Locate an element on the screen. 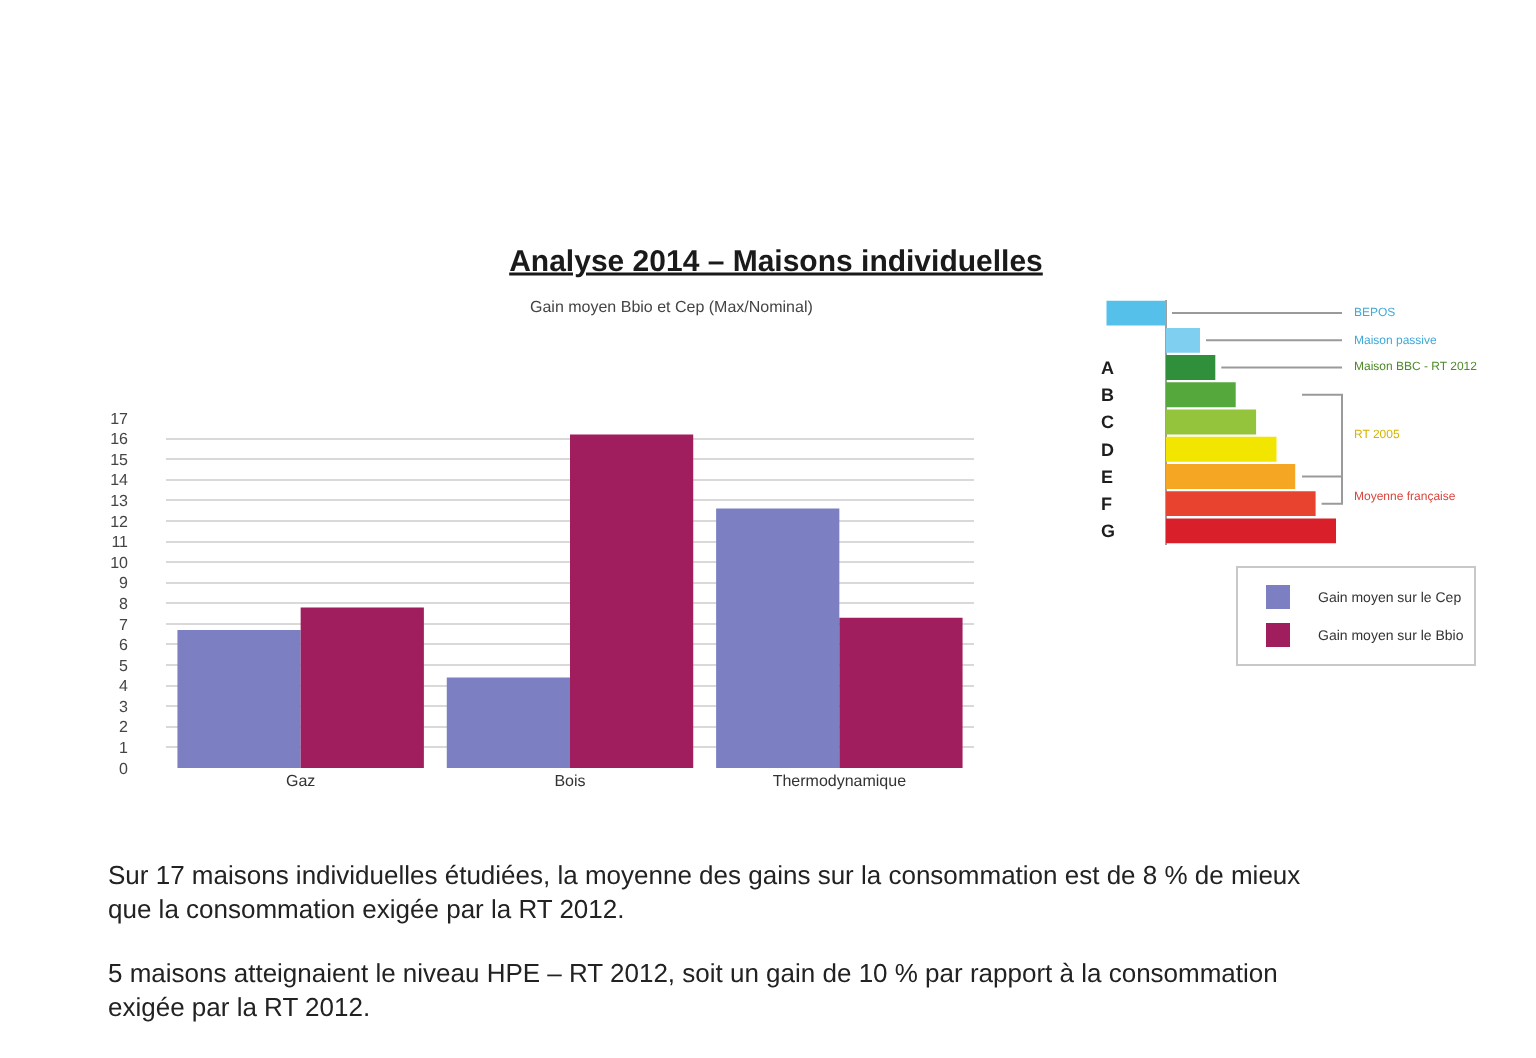 This screenshot has width=1536, height=1058. y-tick-label: G is located at coordinates (1108, 531).